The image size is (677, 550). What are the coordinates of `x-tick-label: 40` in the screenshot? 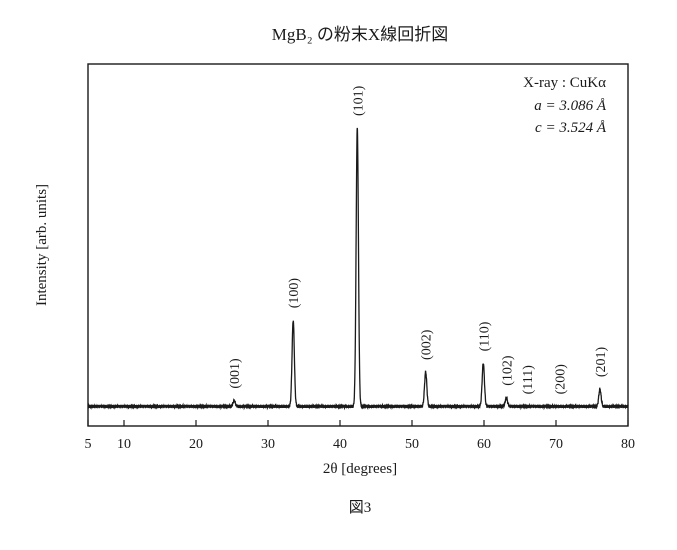 It's located at (340, 444).